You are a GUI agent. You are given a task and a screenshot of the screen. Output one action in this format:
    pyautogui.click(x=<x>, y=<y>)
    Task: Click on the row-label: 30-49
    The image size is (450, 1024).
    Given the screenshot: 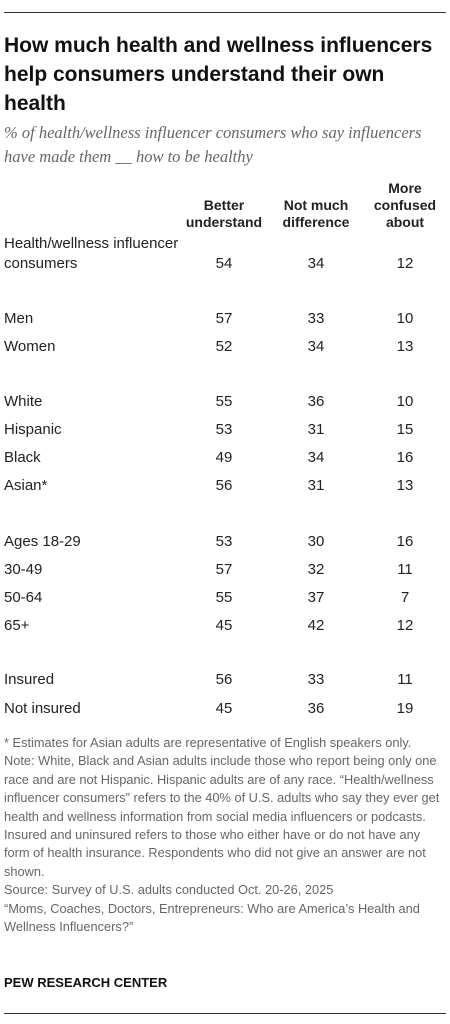 What is the action you would take?
    pyautogui.click(x=23, y=569)
    